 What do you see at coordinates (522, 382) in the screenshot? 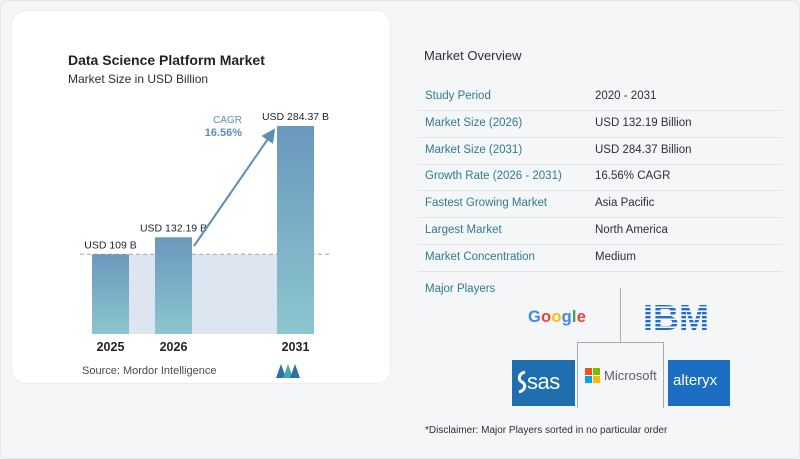
I see `sas-swirl-icon` at bounding box center [522, 382].